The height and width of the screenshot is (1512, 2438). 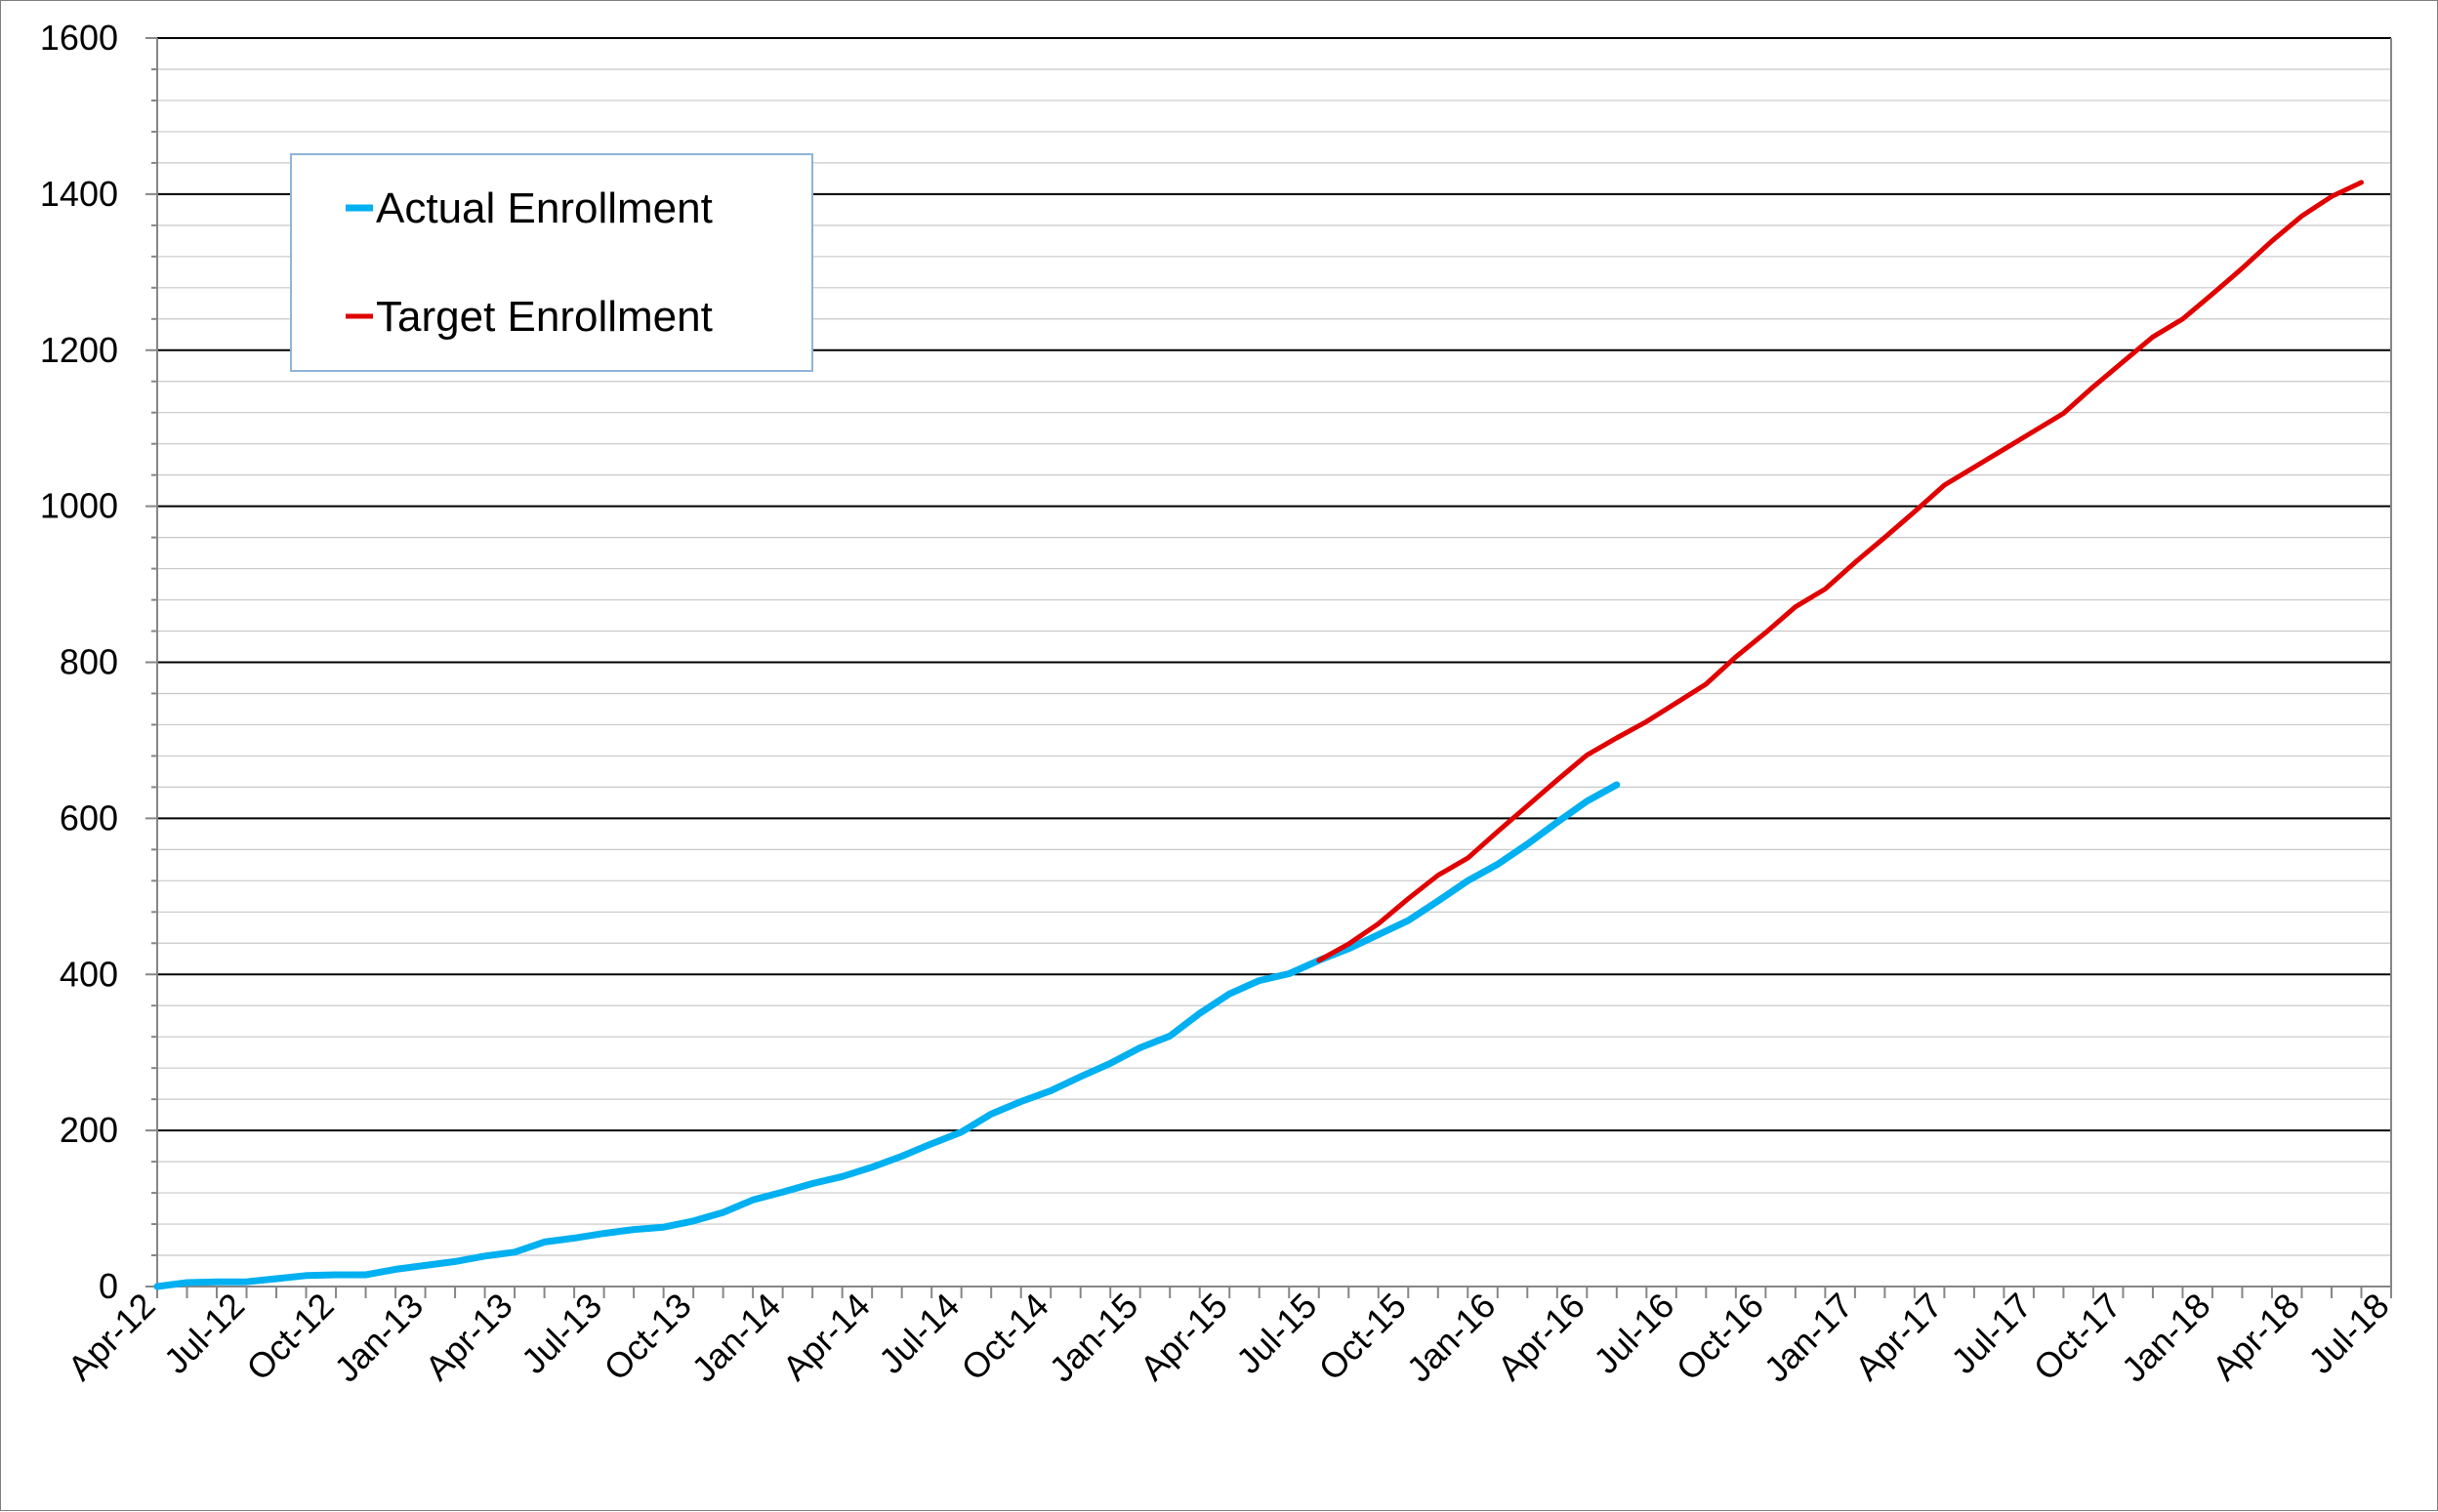 What do you see at coordinates (825, 1337) in the screenshot?
I see `x-tick-label: Apr-14` at bounding box center [825, 1337].